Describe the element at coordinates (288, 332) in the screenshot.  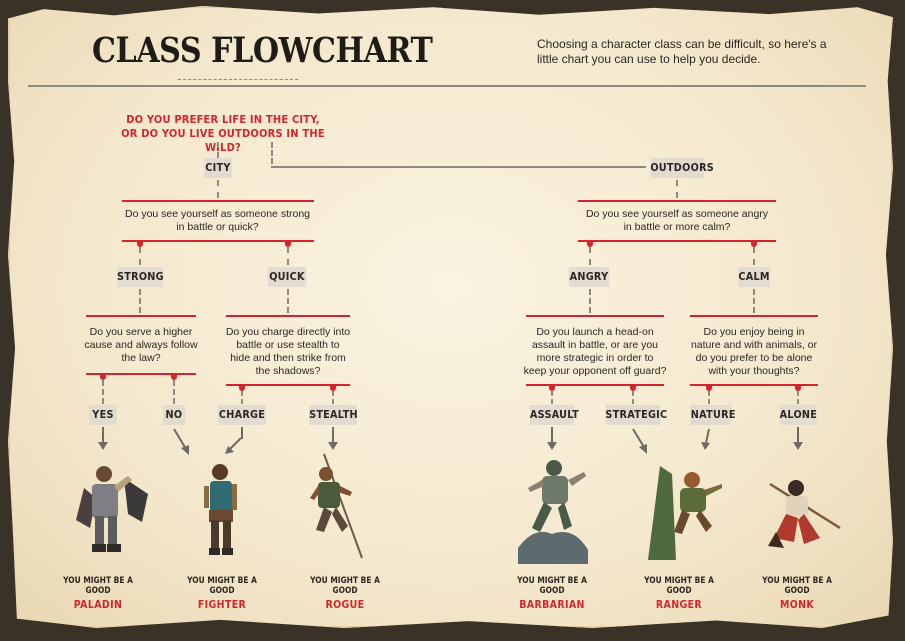
I see `question-line: Do you charge directly into` at that location.